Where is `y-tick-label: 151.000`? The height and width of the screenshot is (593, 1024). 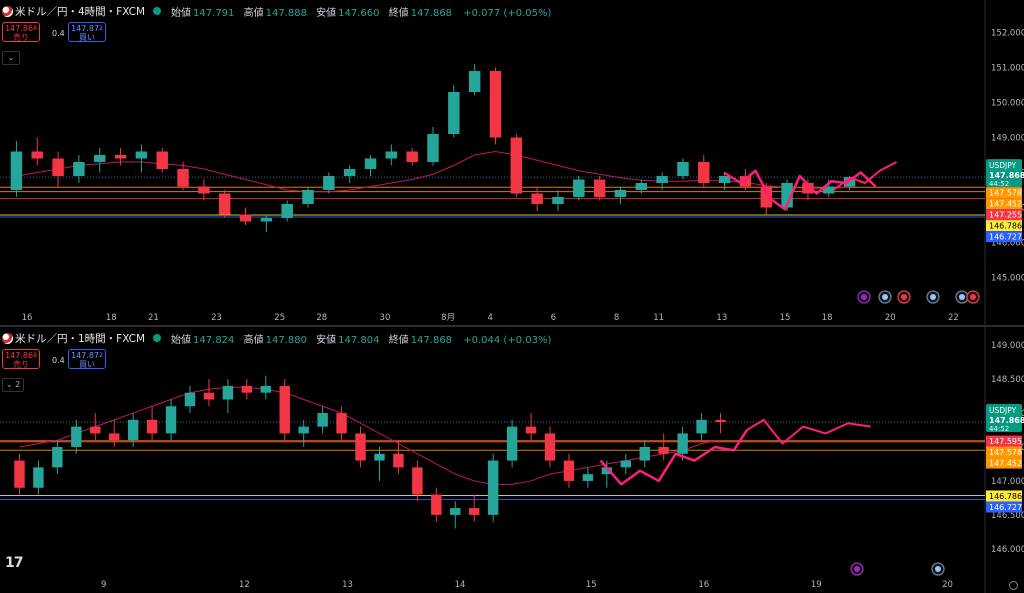
y-tick-label: 151.000 is located at coordinates (1007, 69).